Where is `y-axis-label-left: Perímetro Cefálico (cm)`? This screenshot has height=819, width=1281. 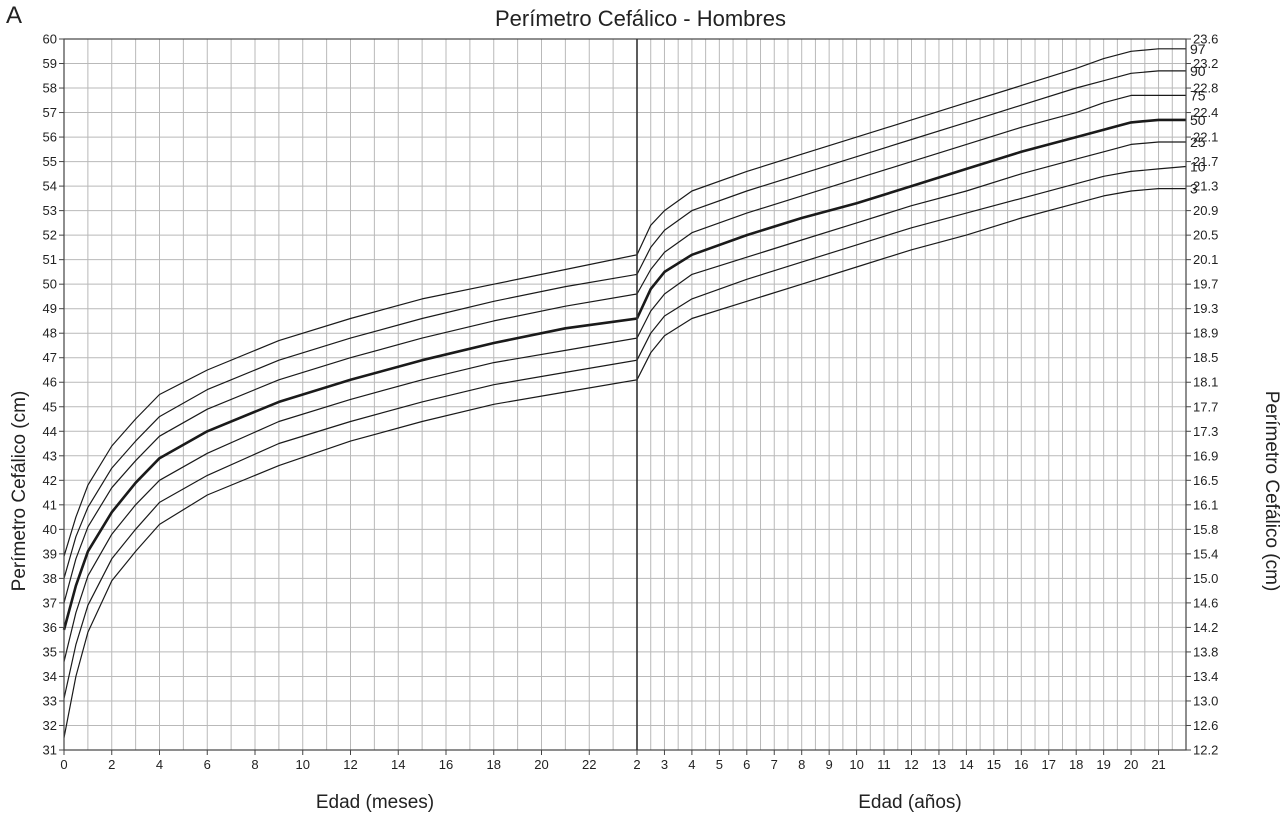
y-axis-label-left: Perímetro Cefálico (cm) is located at coordinates (19, 491).